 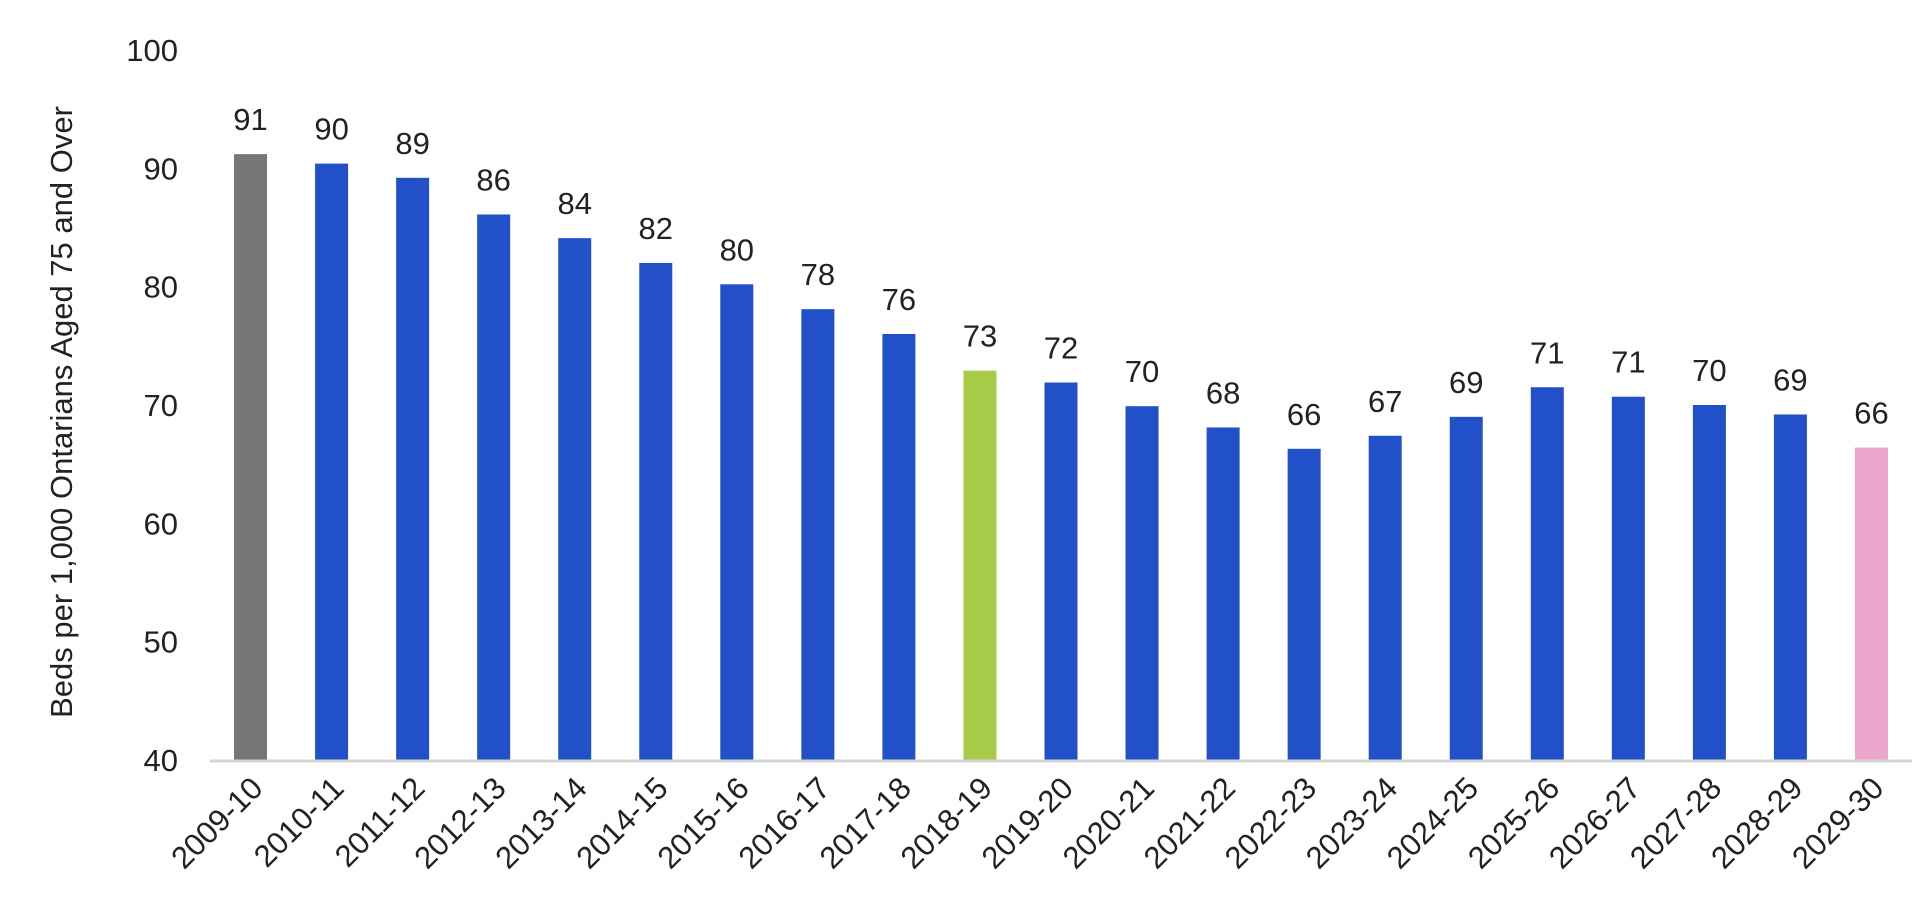 I want to click on data-label: 84, so click(x=574, y=203).